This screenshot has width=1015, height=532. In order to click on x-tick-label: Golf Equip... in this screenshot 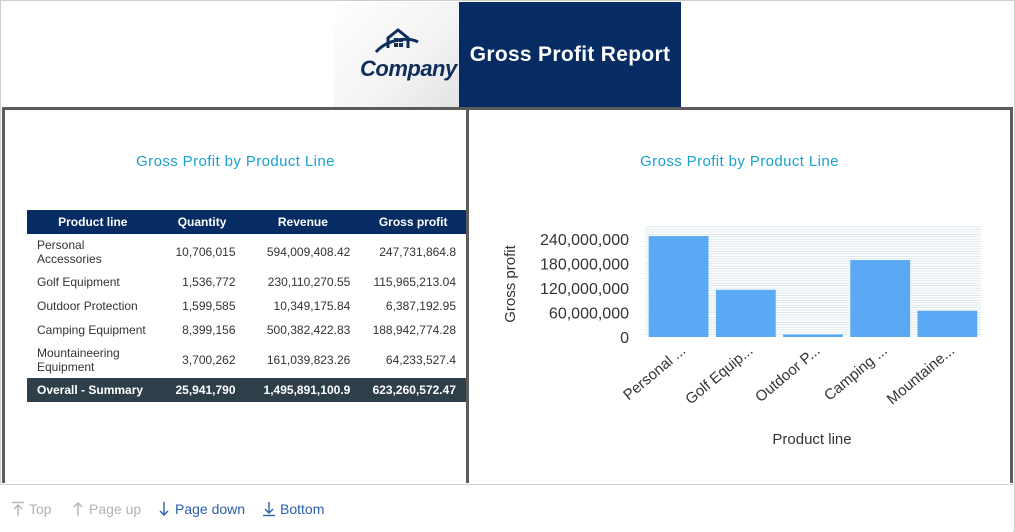, I will do `click(719, 375)`.